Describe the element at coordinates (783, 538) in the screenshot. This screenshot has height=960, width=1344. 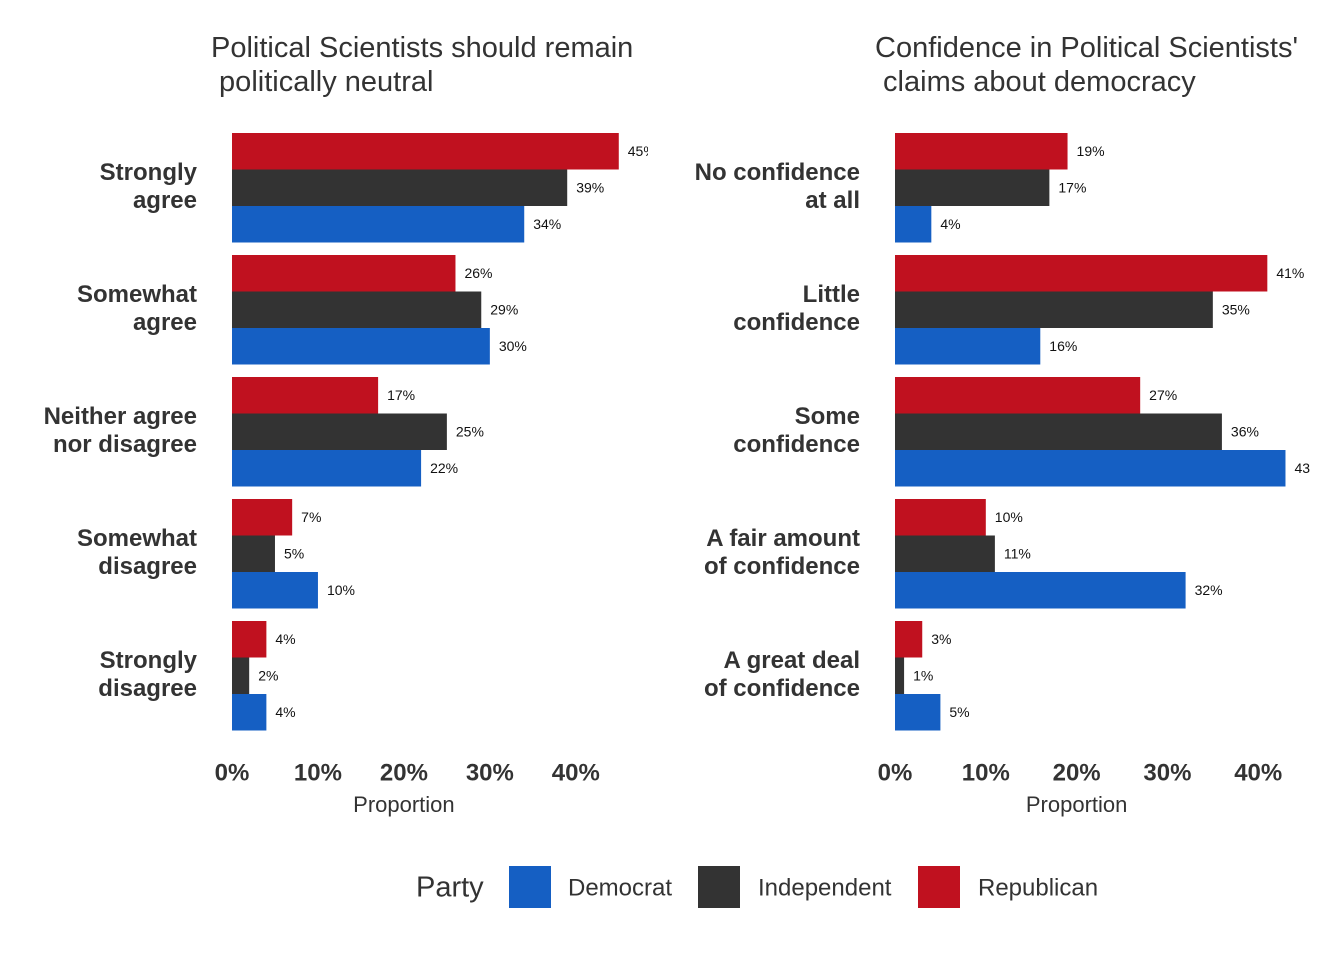
I see `category-line: A fair amount` at that location.